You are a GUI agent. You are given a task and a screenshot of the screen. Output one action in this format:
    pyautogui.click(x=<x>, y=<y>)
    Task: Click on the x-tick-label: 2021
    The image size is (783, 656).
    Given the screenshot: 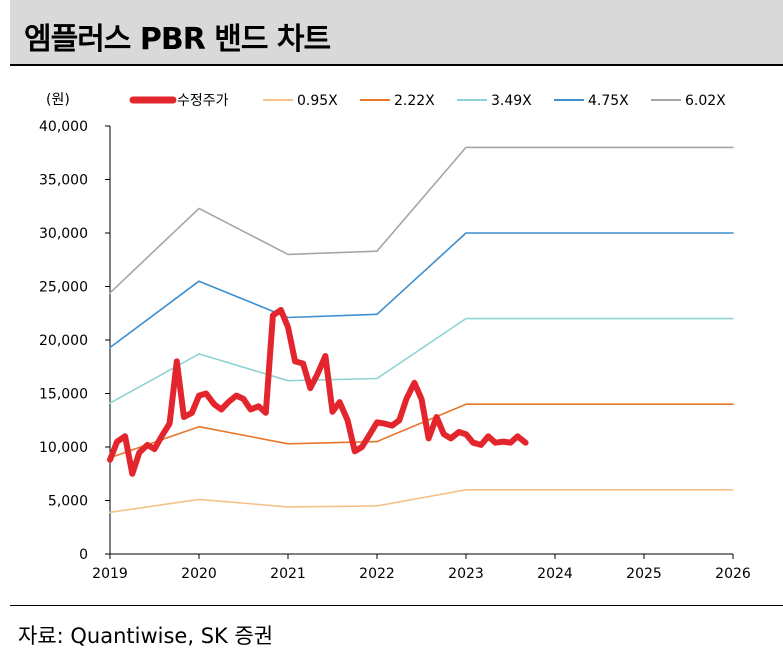 What is the action you would take?
    pyautogui.click(x=288, y=574)
    